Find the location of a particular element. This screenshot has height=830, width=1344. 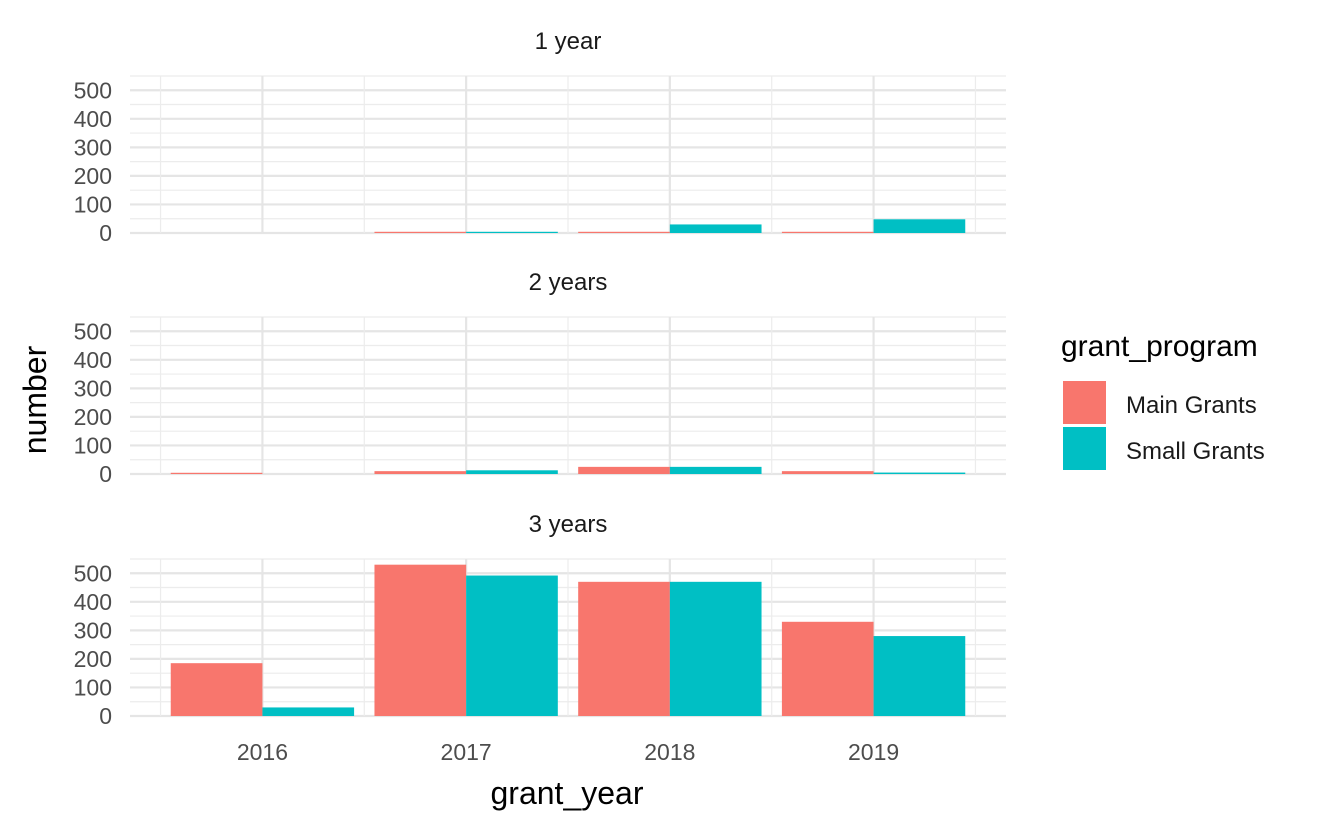

x-tick-label: 2017 is located at coordinates (466, 752).